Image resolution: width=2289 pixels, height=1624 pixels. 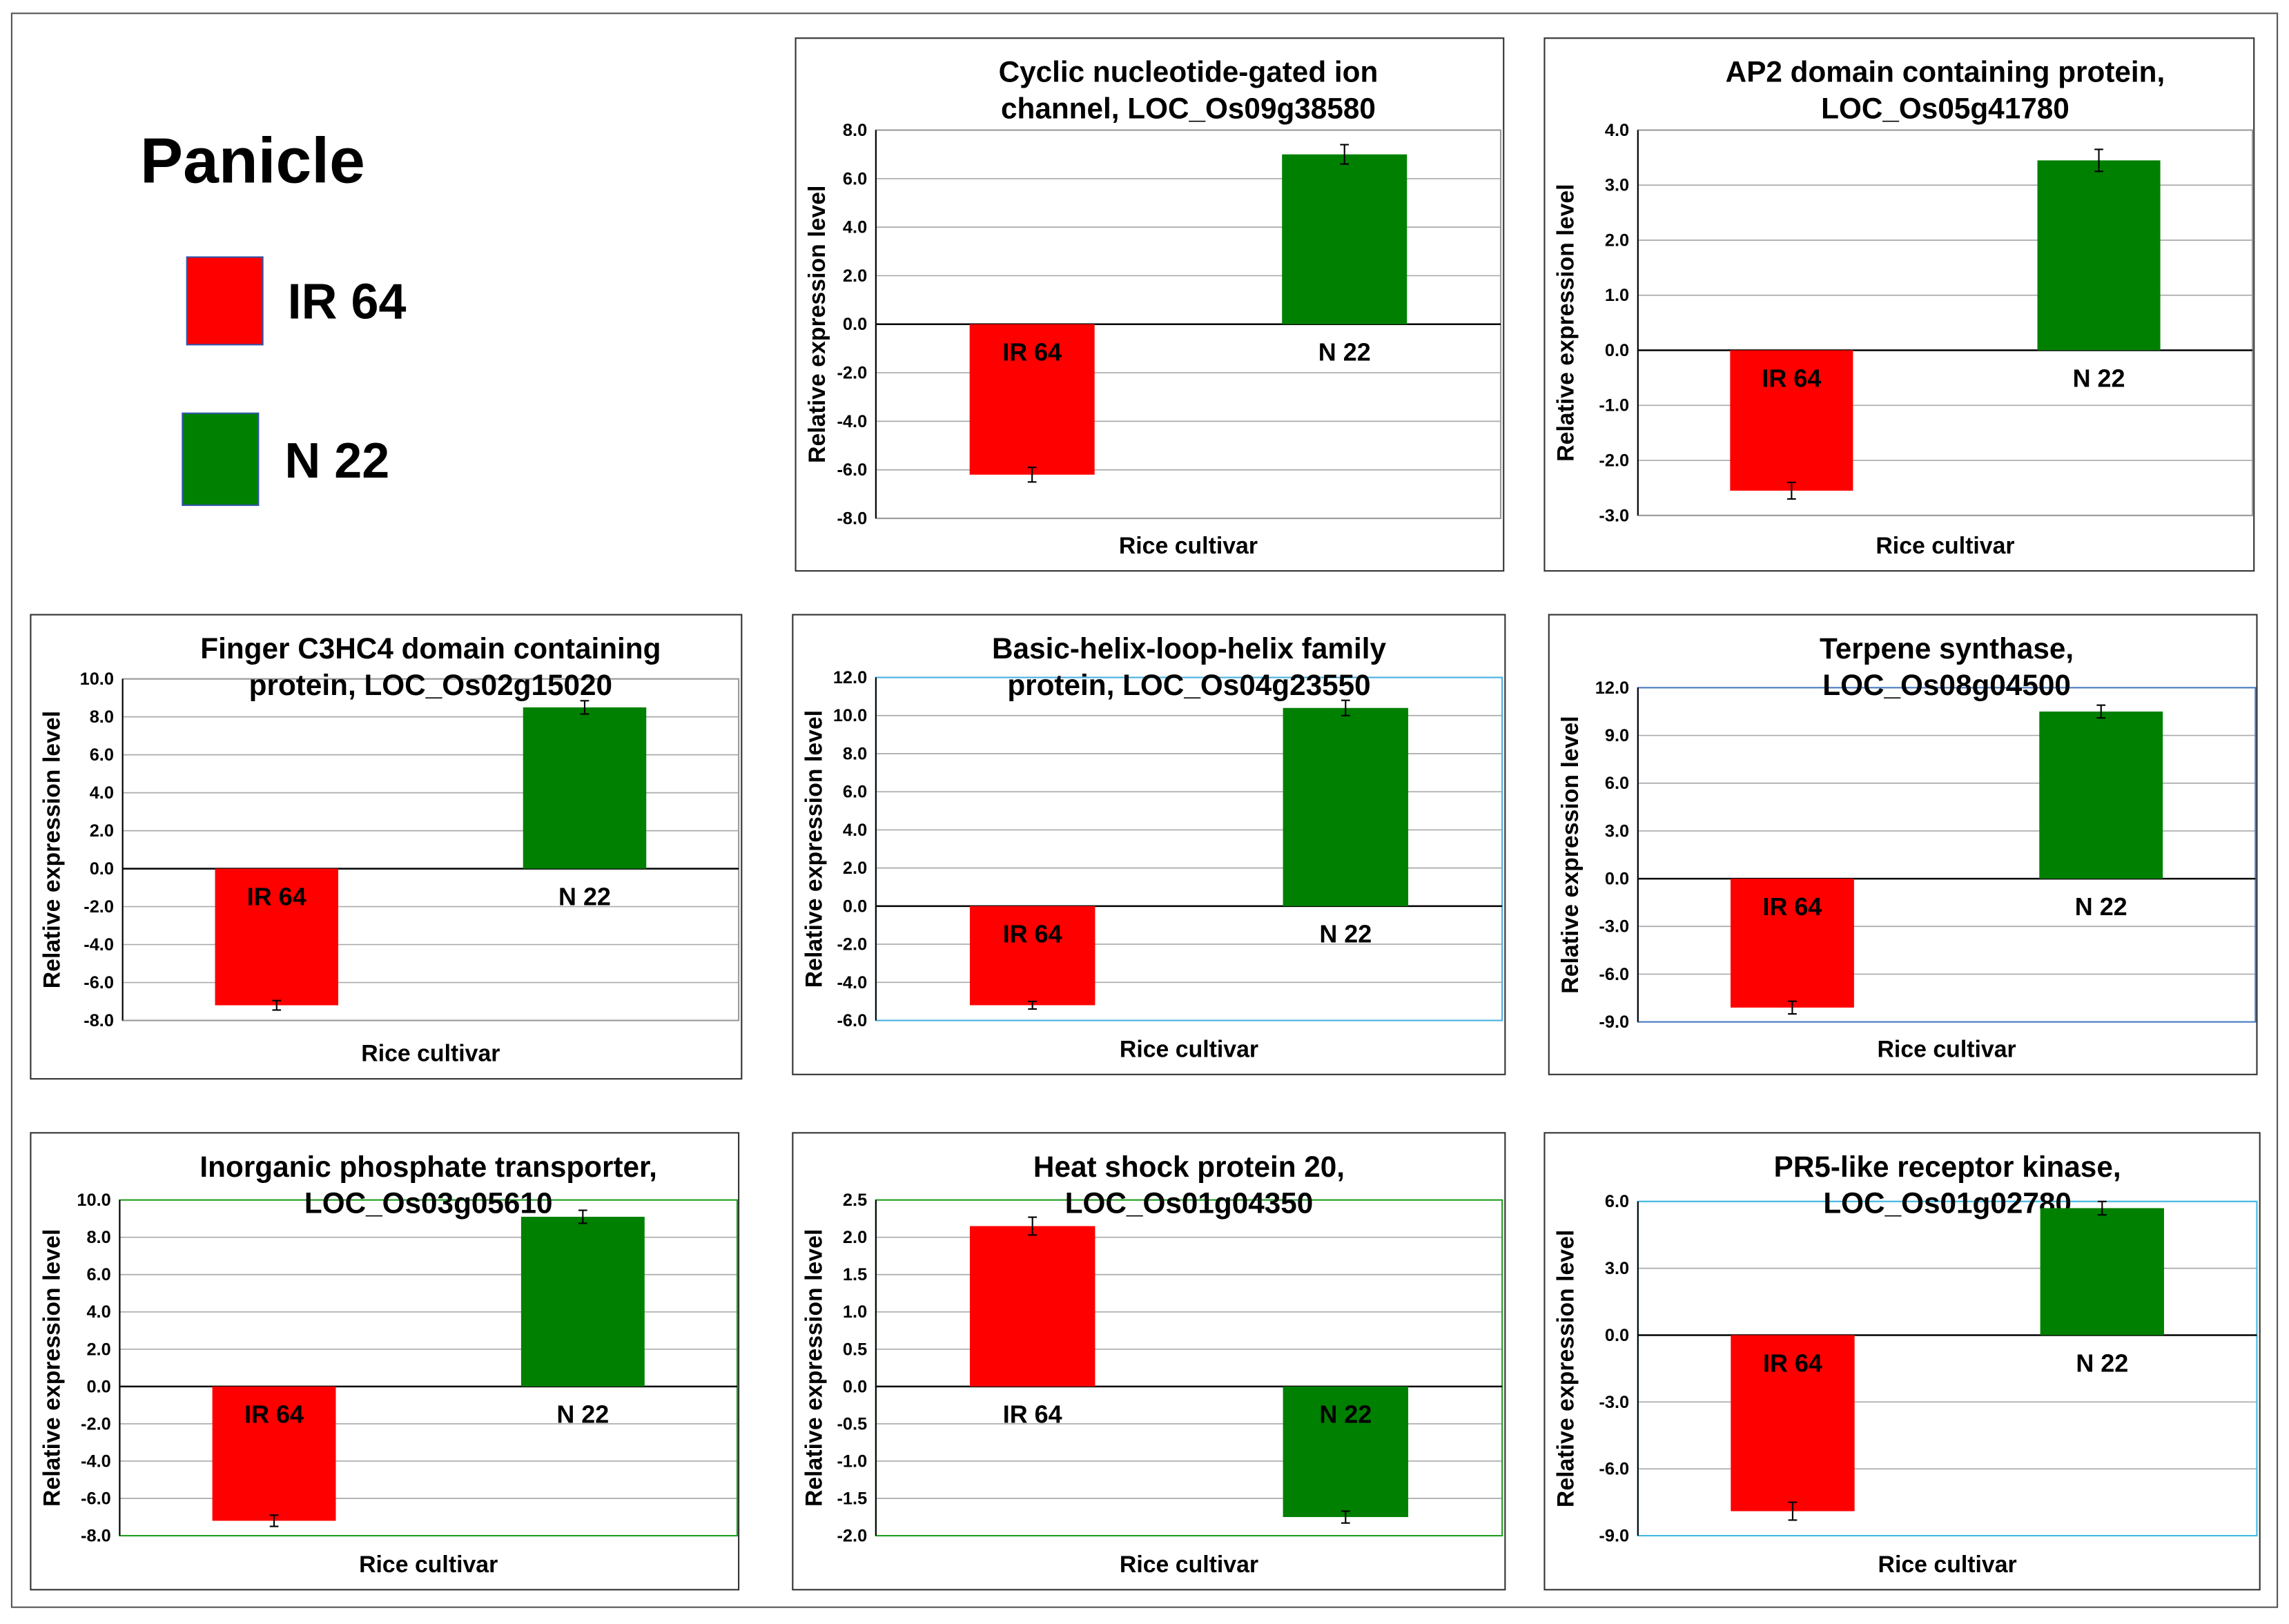 I want to click on chart-title: protein, LOC_Os02g15020, so click(x=430, y=685).